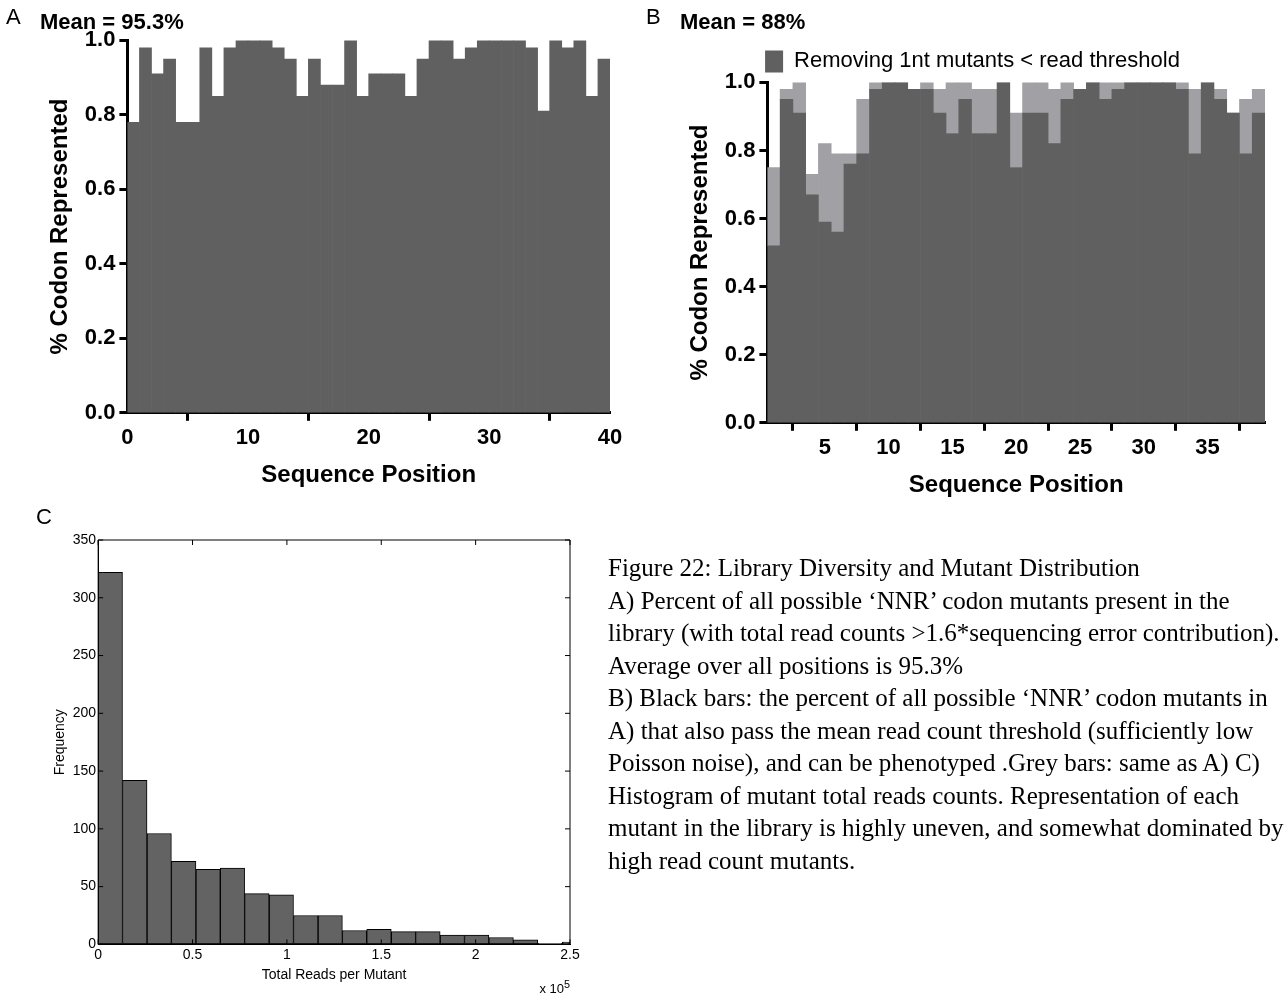 The image size is (1287, 996). What do you see at coordinates (740, 81) in the screenshot?
I see `y-tick-label: 1.0` at bounding box center [740, 81].